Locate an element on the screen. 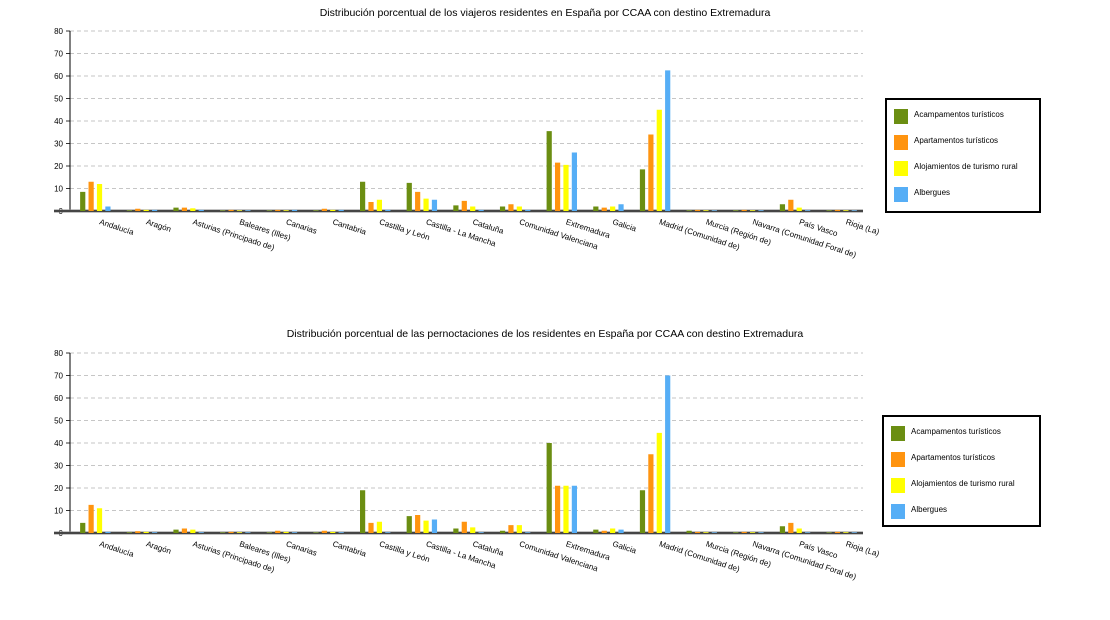  x-tick-label: Asturias (Principado de) is located at coordinates (234, 234).